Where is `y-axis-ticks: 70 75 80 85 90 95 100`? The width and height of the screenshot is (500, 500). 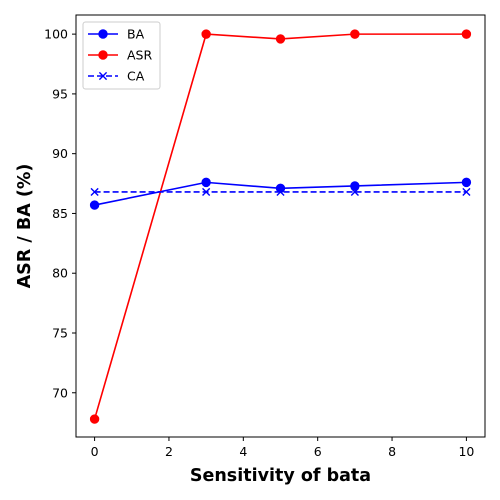 y-axis-ticks: 70 75 80 85 90 95 100 is located at coordinates (60, 213).